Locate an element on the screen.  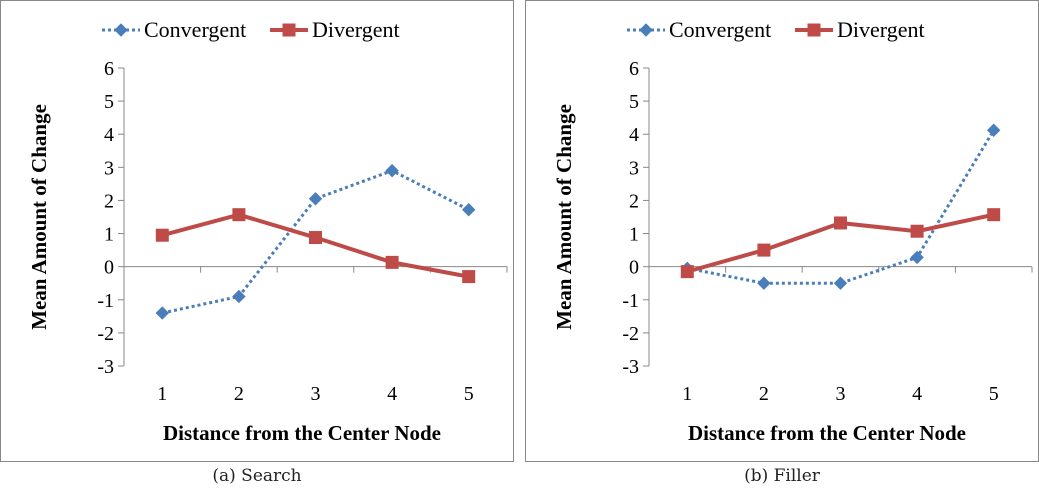
series-convergent is located at coordinates (315, 241).